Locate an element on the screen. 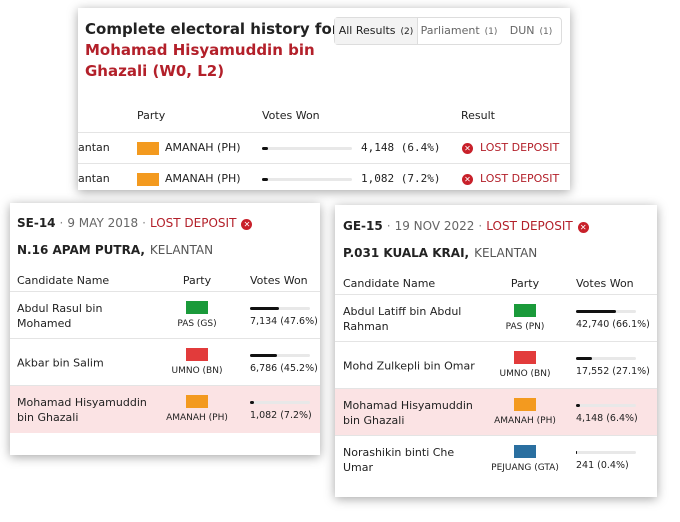  location: N.16 APAM PUTRA, KELANTAN is located at coordinates (115, 250).